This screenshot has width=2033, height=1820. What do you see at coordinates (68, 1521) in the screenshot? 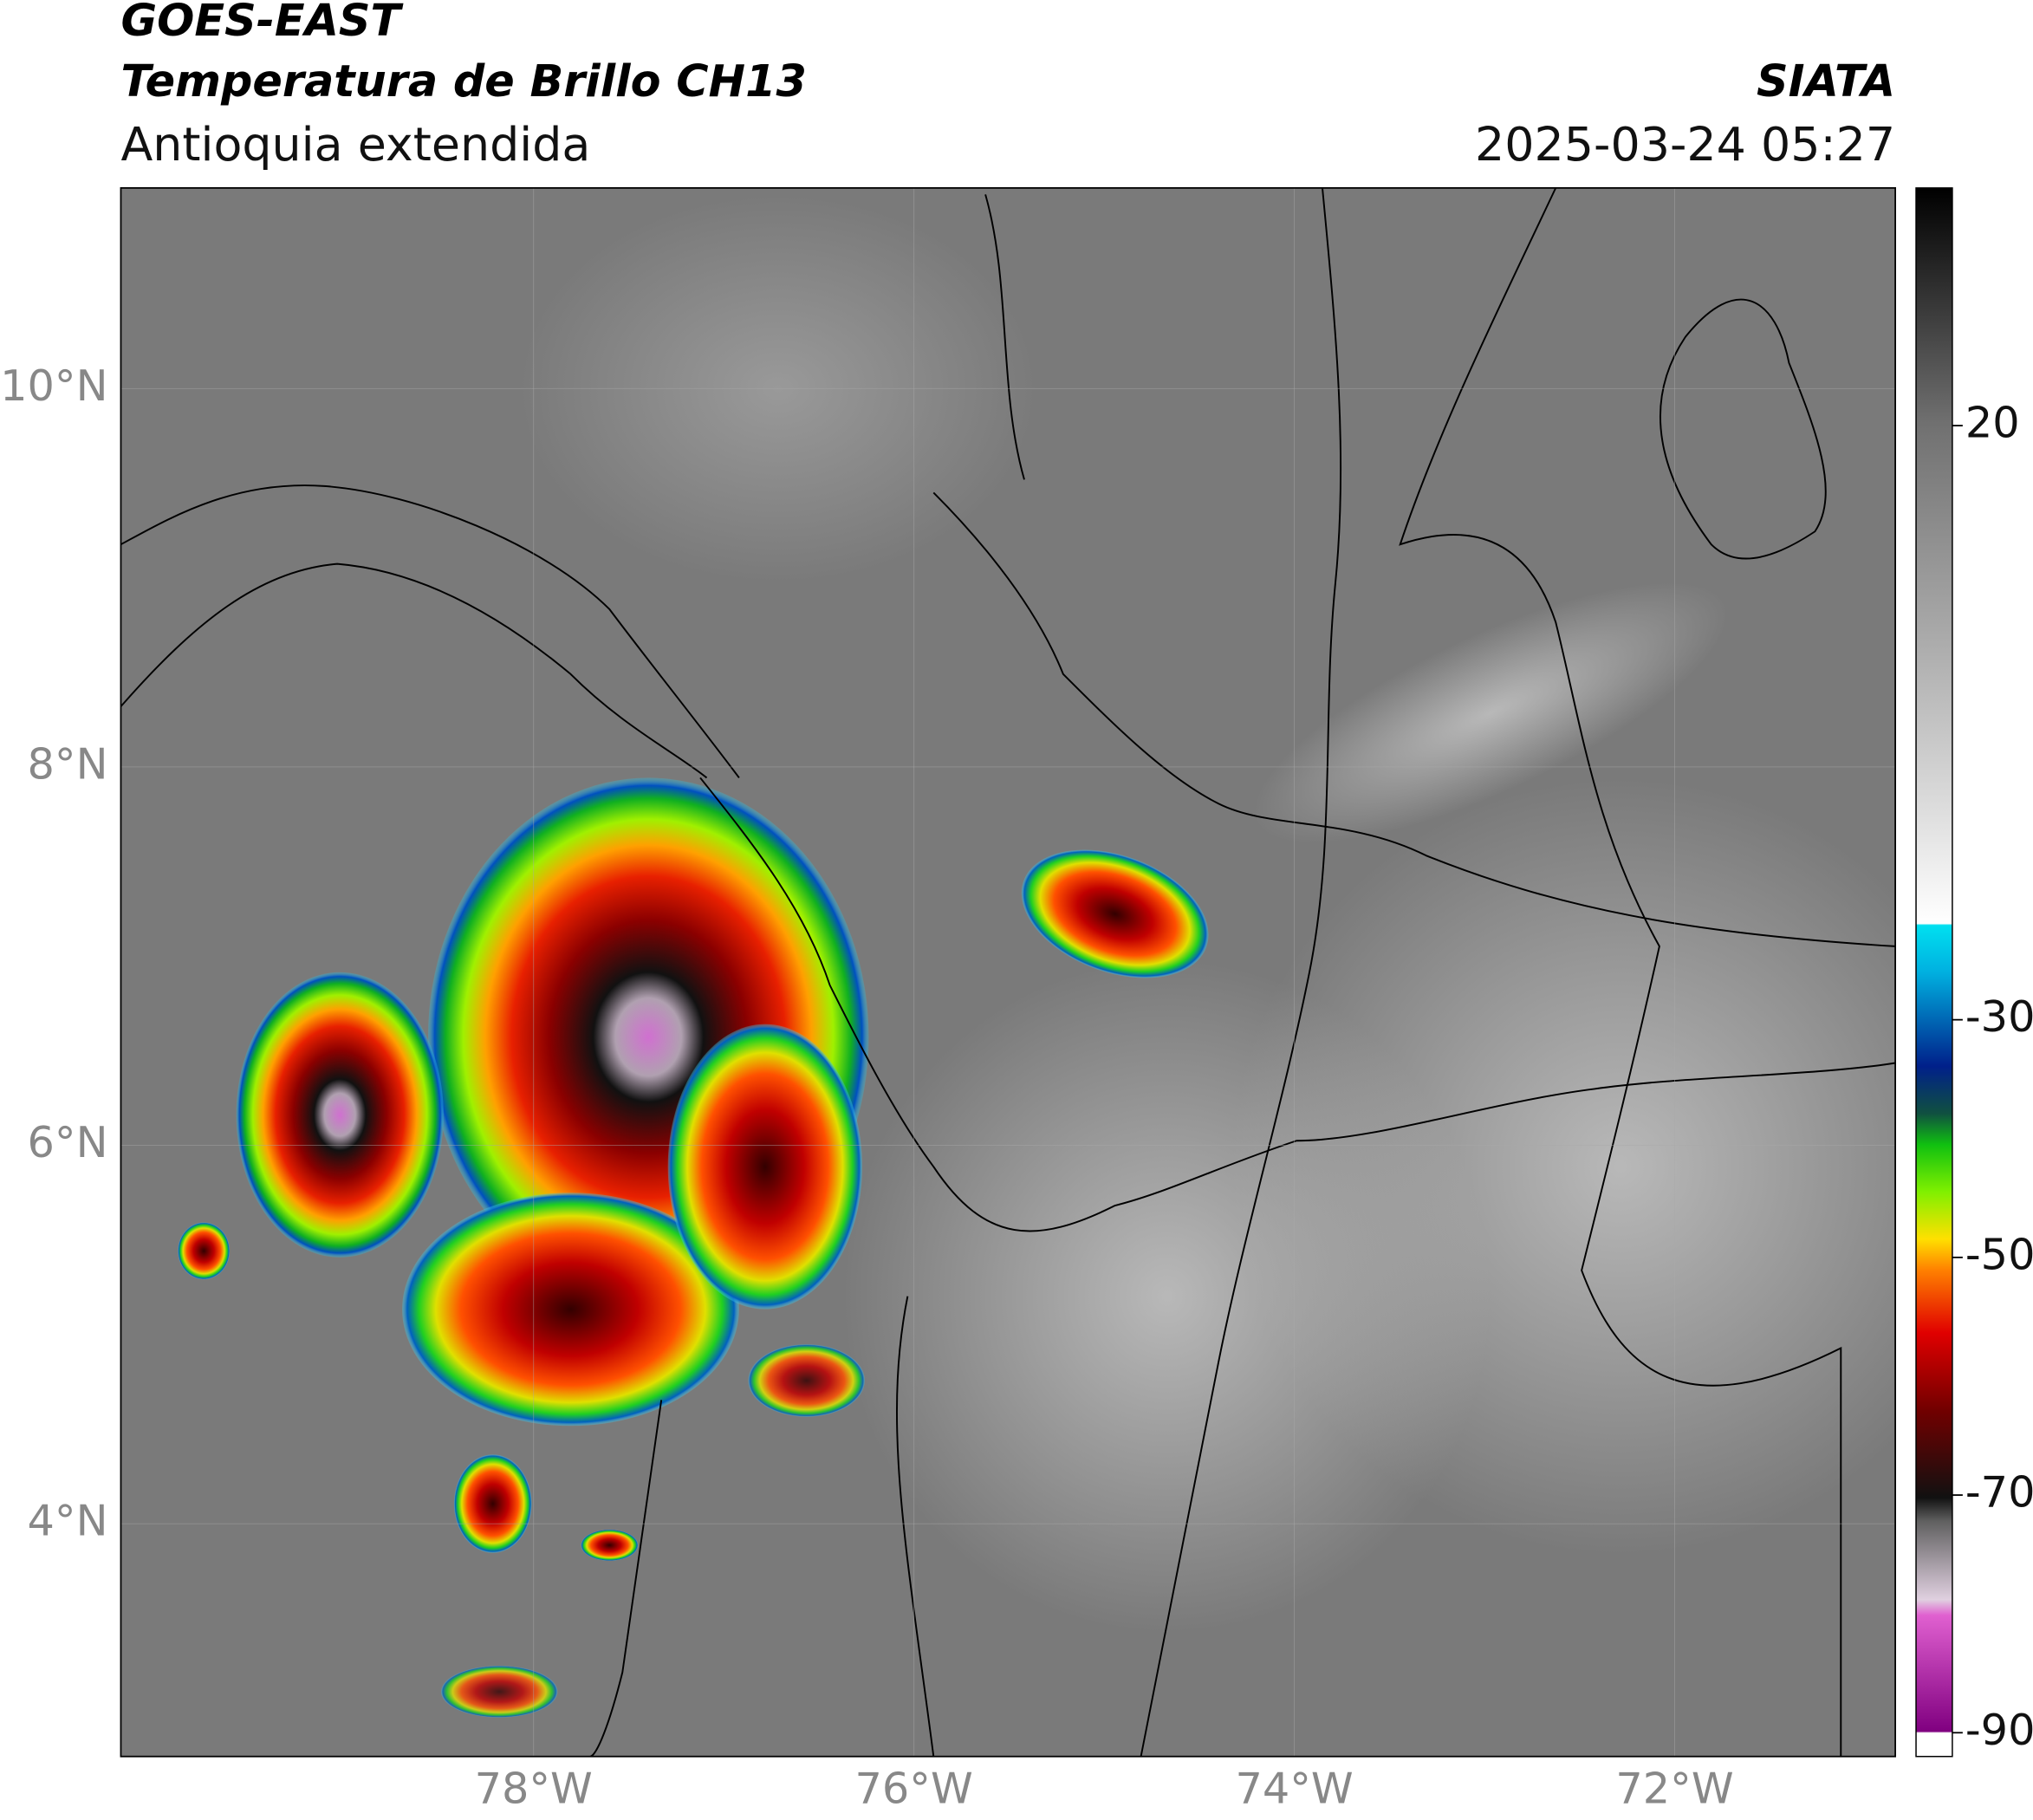
I see `y-tick-label: 4°N` at bounding box center [68, 1521].